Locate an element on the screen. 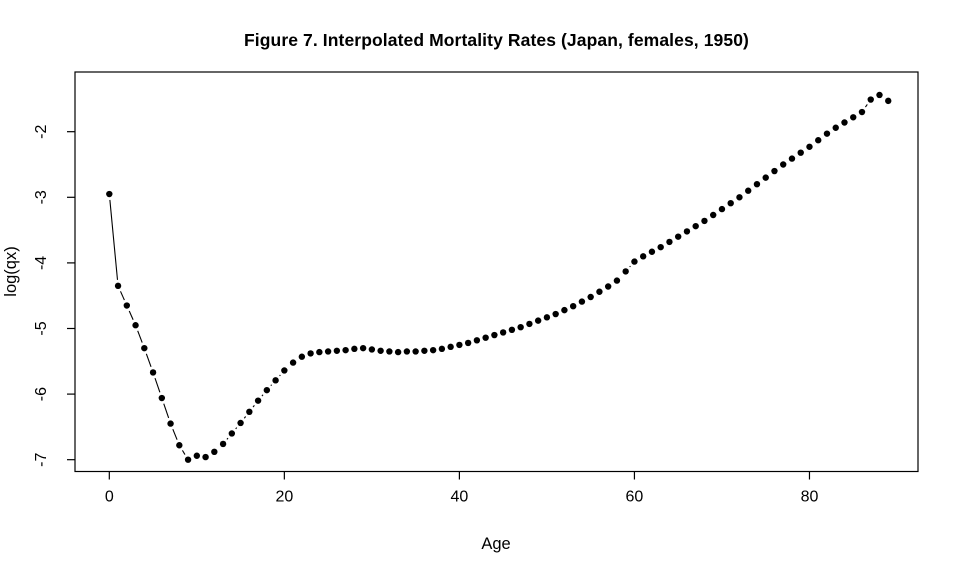  x-tick-label: 40 is located at coordinates (459, 497).